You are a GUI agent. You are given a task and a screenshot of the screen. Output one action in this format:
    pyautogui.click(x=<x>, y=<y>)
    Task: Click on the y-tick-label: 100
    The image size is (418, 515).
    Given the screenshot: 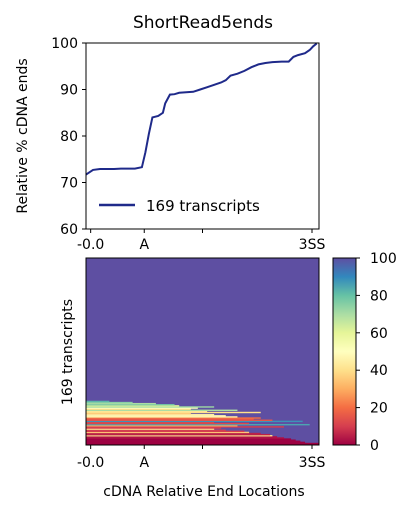 What is the action you would take?
    pyautogui.click(x=64, y=44)
    